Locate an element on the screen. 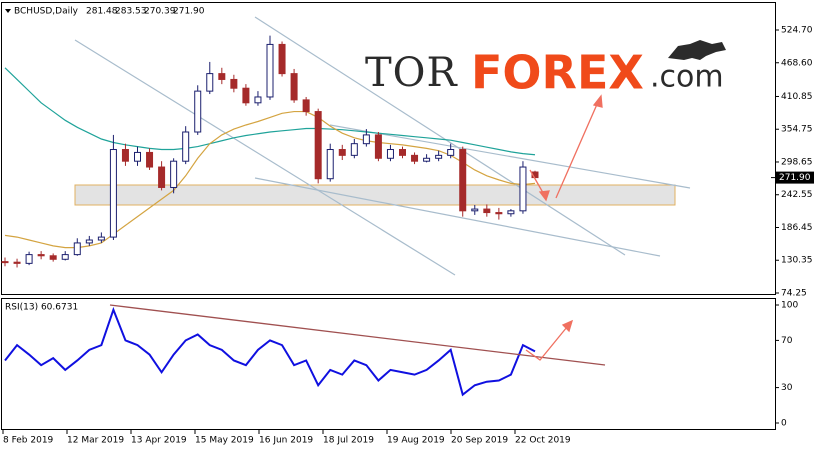 Image resolution: width=815 pixels, height=450 pixels. x-tick-label: 12 Mar 2019 is located at coordinates (95, 441).